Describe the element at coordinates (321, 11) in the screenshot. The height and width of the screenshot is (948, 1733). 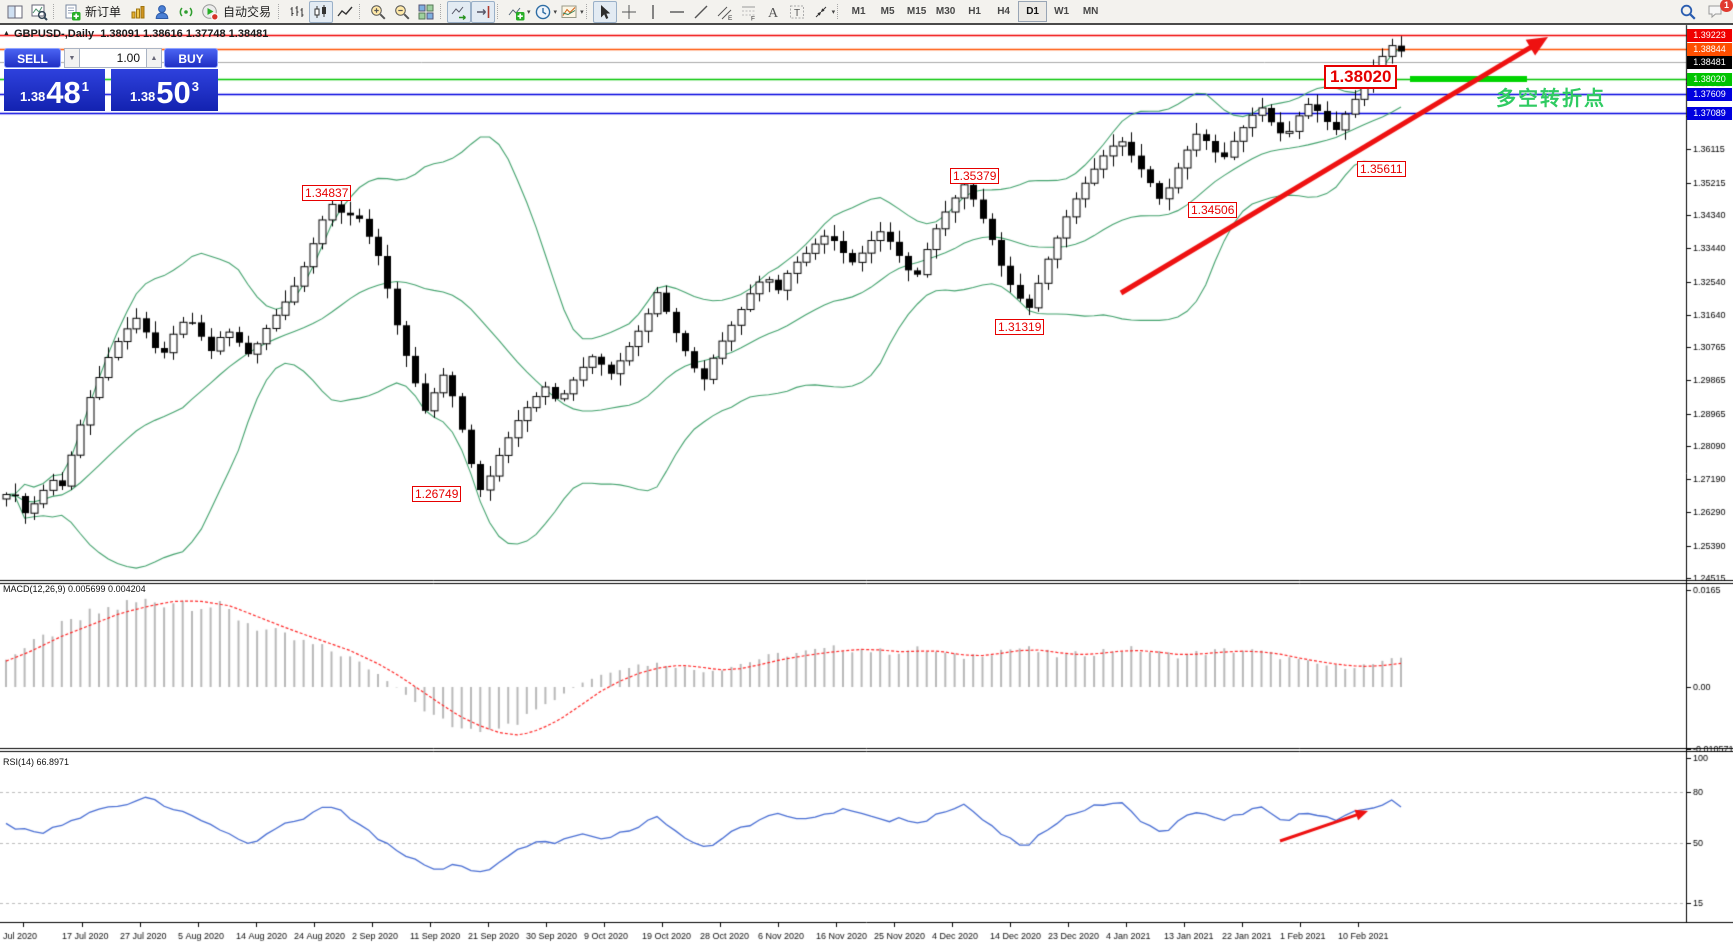
I see `candlestick-chart-icon` at that location.